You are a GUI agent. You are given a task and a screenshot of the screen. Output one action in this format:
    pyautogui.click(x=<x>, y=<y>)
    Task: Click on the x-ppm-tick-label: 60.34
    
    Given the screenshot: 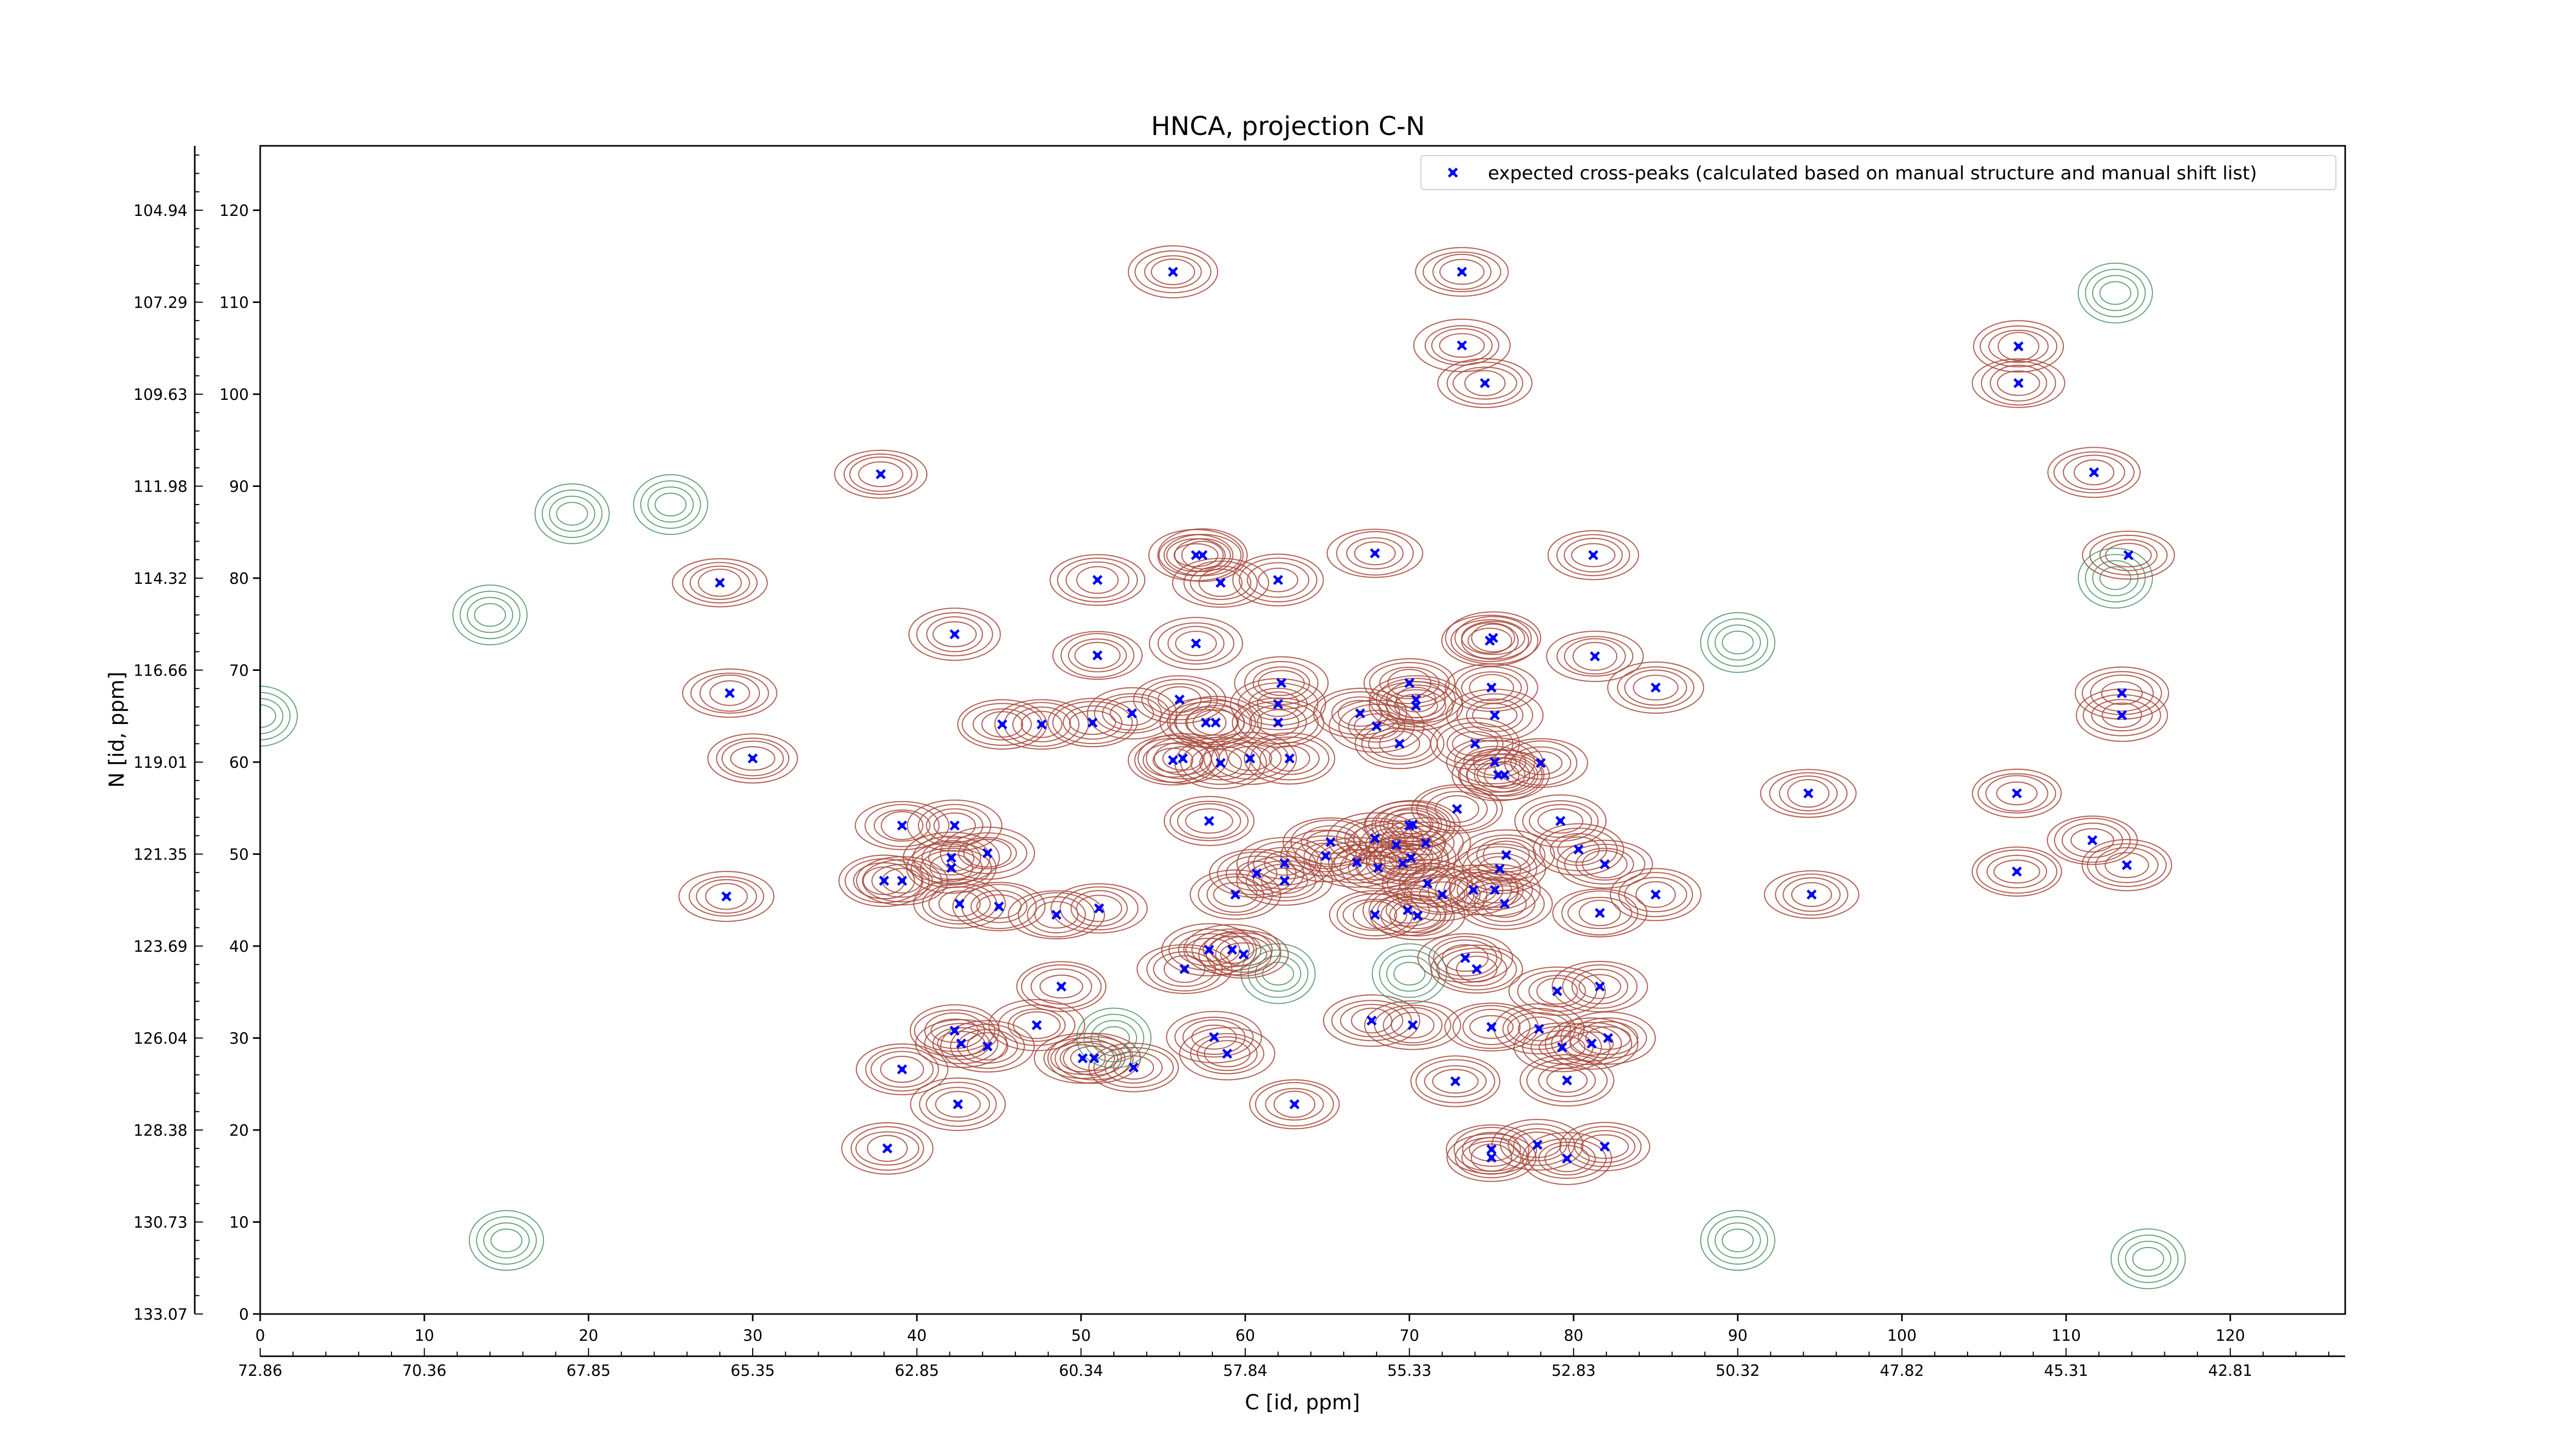 What is the action you would take?
    pyautogui.click(x=1081, y=1371)
    